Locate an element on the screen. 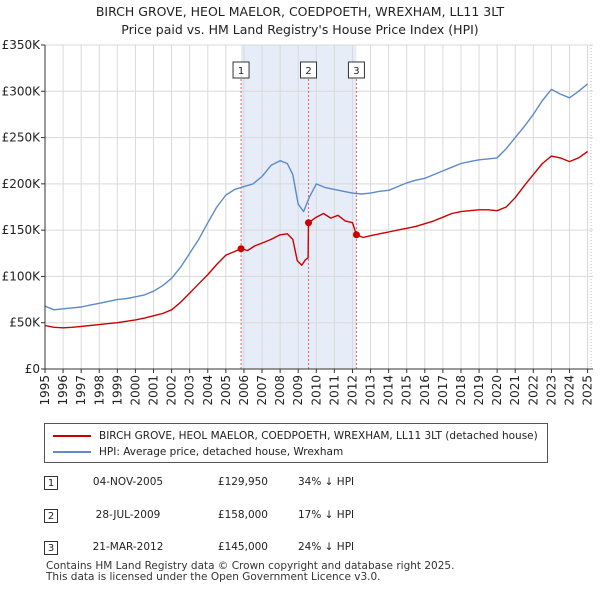 Image resolution: width=600 pixels, height=590 pixels. x-tick-label: 1997 is located at coordinates (81, 390).